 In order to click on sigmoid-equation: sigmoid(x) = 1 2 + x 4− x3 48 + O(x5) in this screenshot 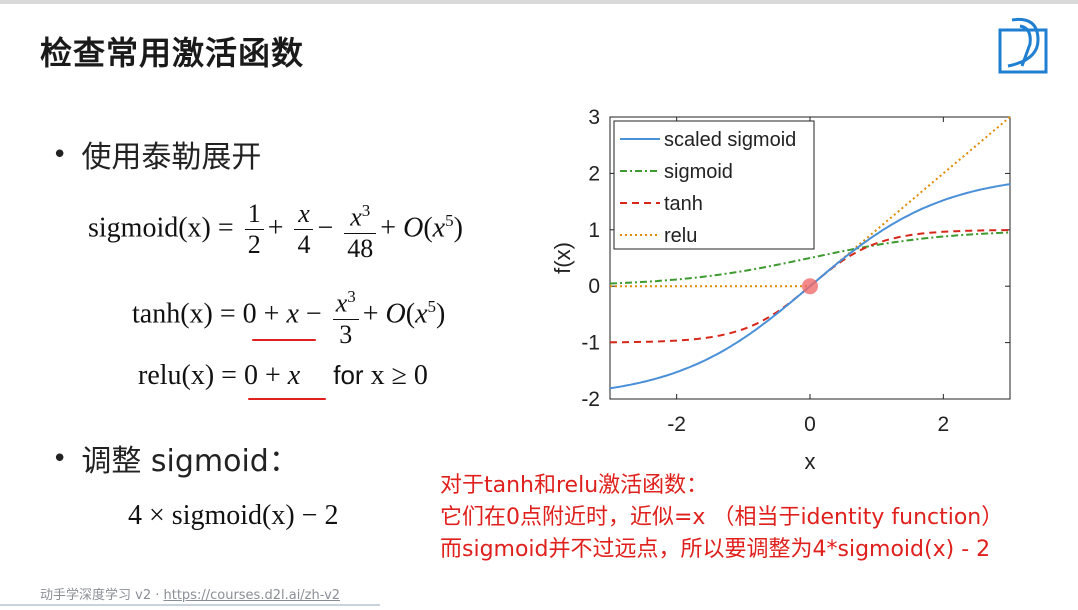, I will do `click(275, 230)`.